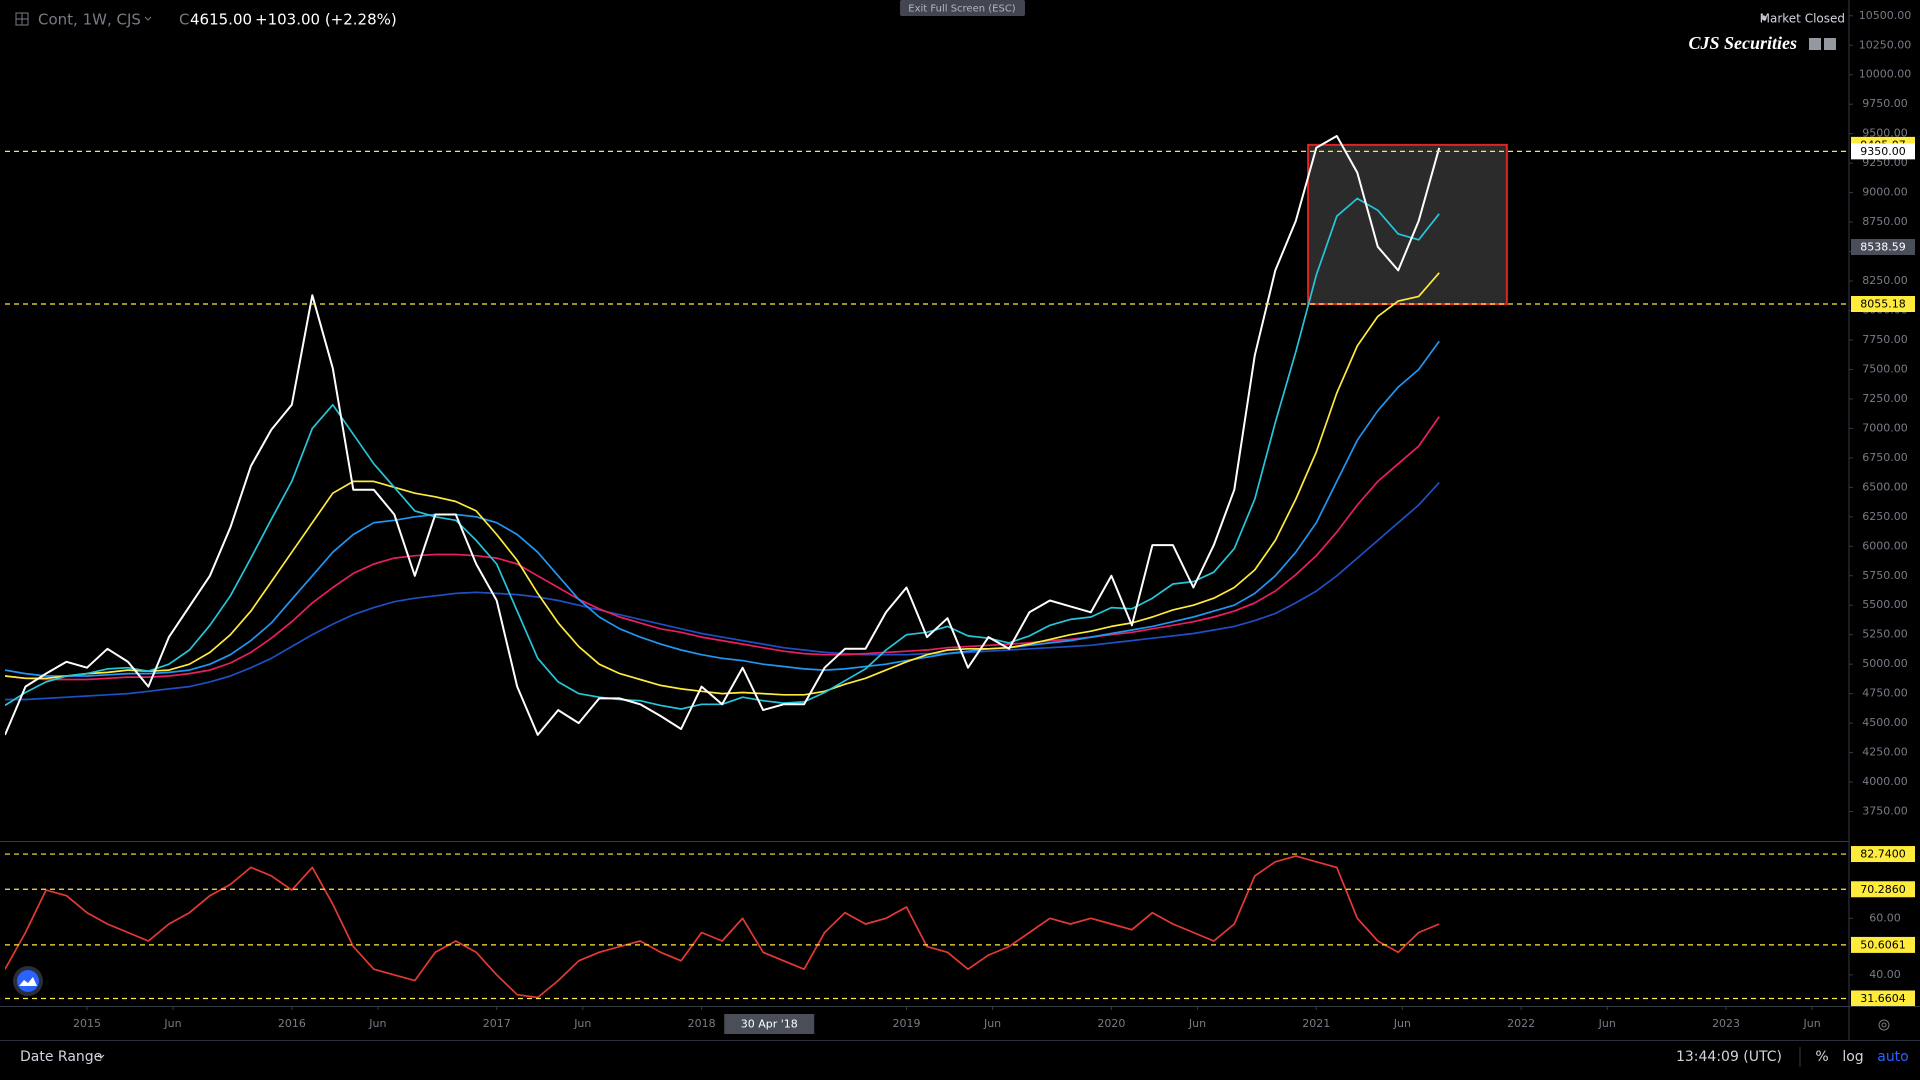 The height and width of the screenshot is (1080, 1920). I want to click on y-tick-label: 9250.00, so click(1885, 162).